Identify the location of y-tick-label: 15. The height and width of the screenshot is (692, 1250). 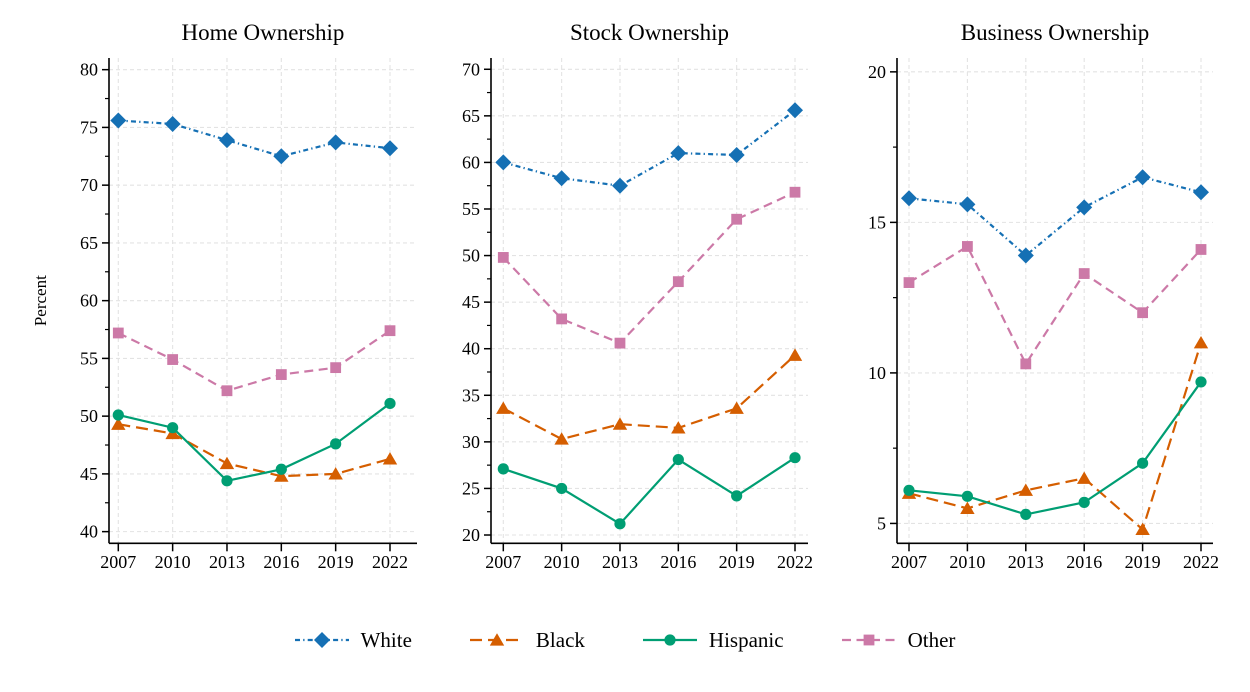
(877, 222).